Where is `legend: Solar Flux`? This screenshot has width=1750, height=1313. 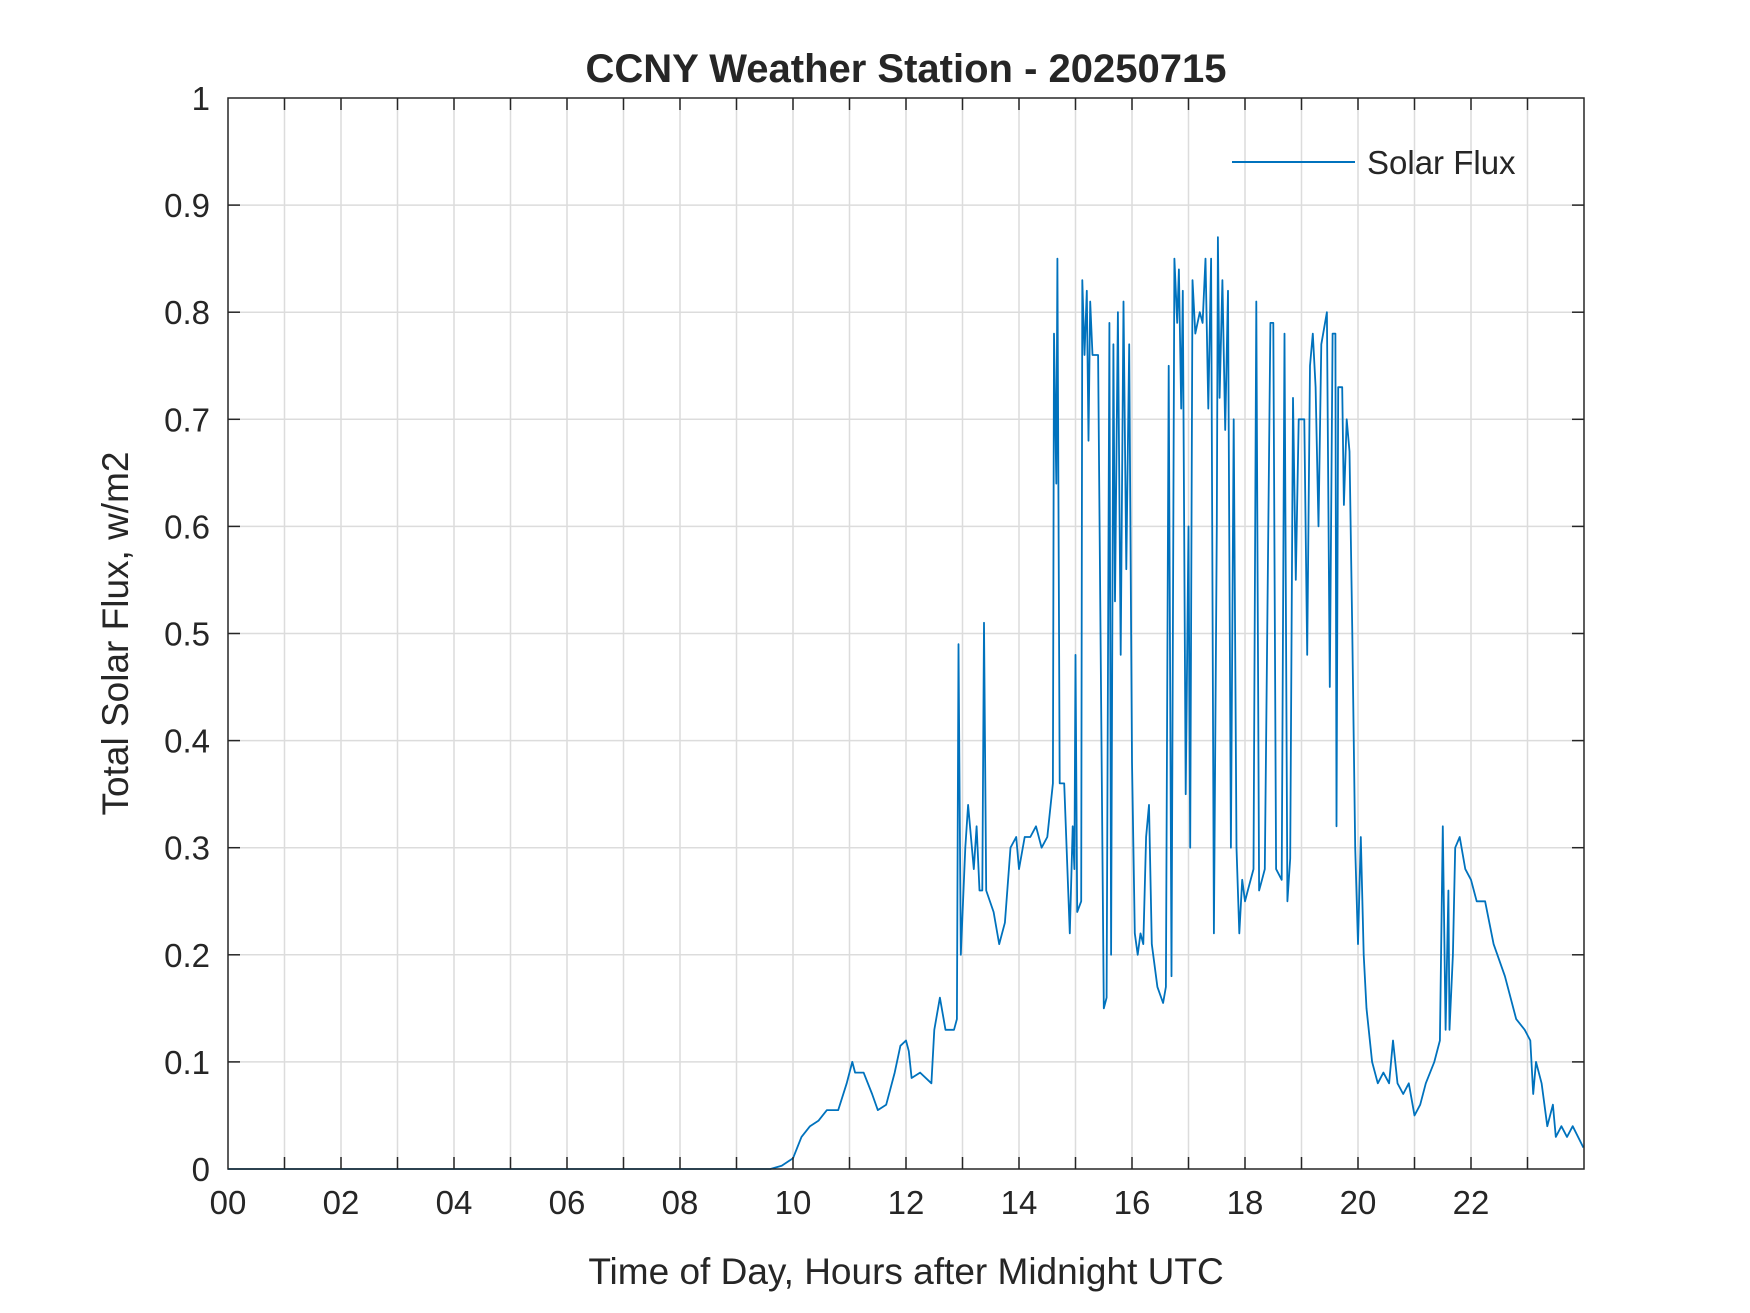 legend: Solar Flux is located at coordinates (1374, 162).